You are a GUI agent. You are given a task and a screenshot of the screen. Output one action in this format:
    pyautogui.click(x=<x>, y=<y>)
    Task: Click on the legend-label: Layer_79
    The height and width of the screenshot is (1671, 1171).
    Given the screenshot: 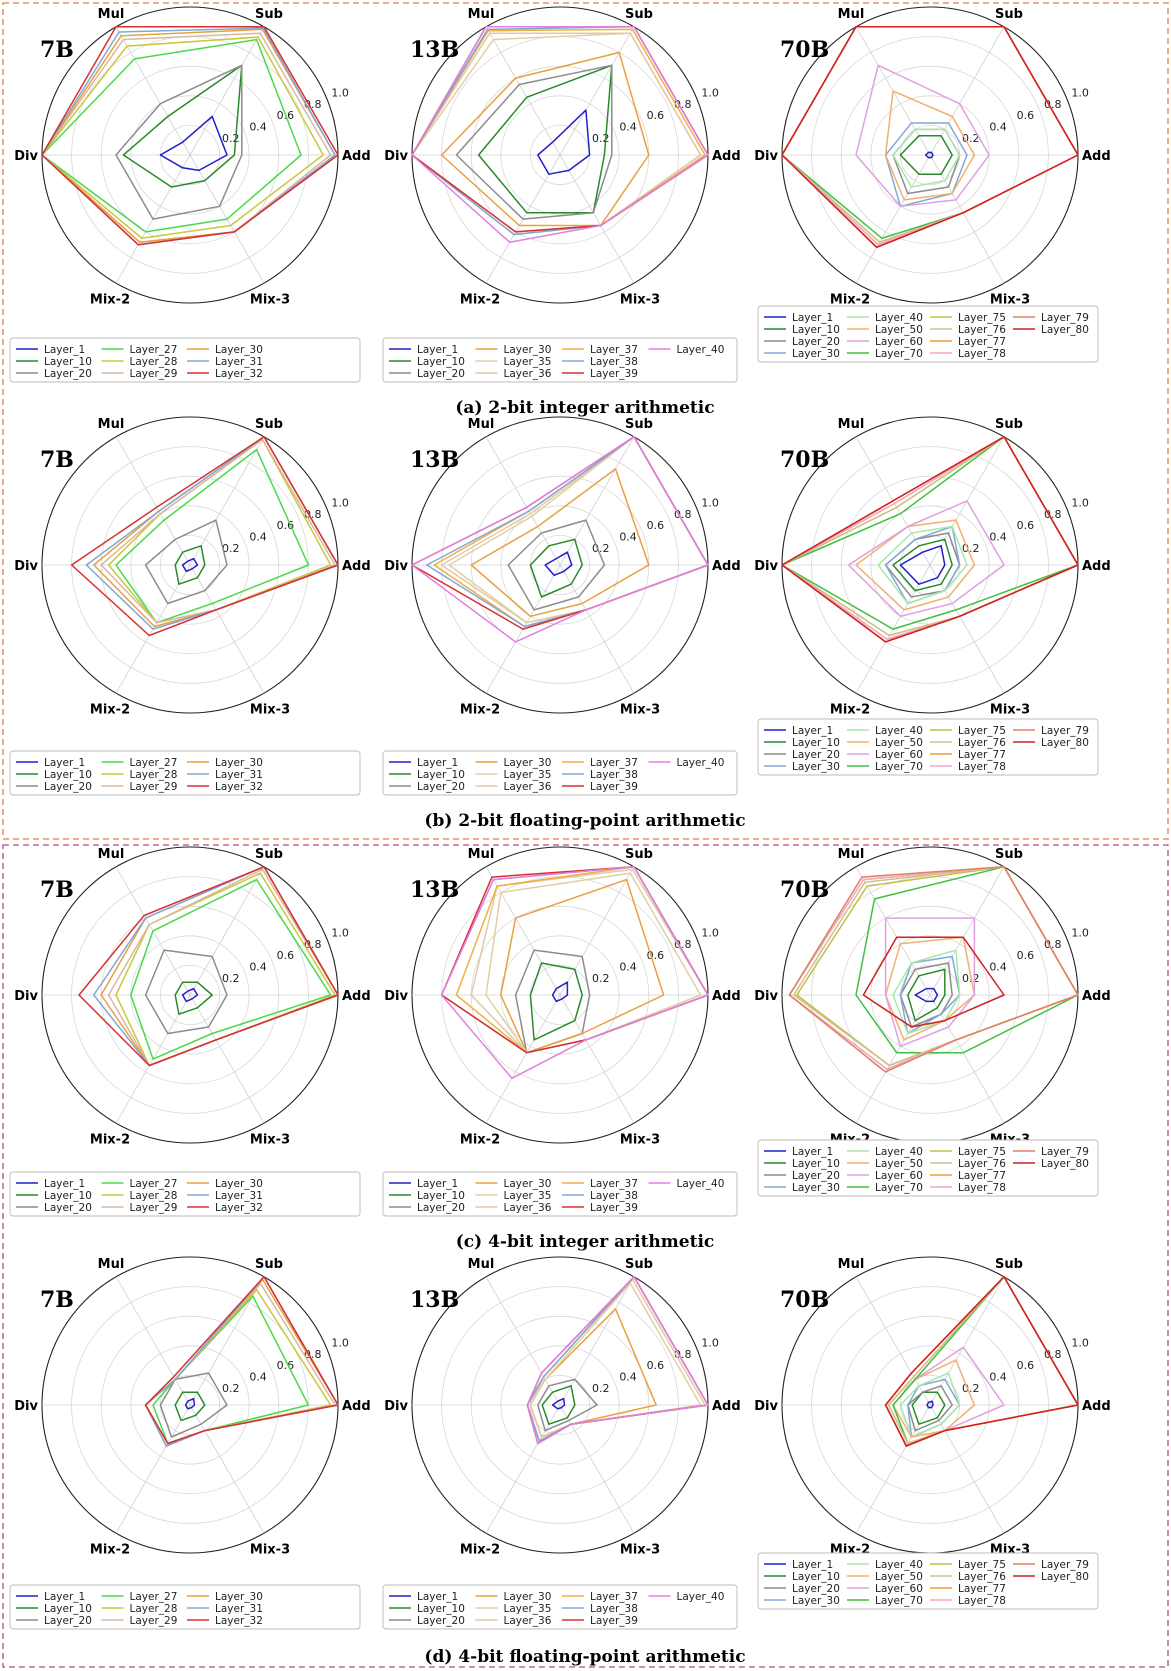 What is the action you would take?
    pyautogui.click(x=1065, y=1565)
    